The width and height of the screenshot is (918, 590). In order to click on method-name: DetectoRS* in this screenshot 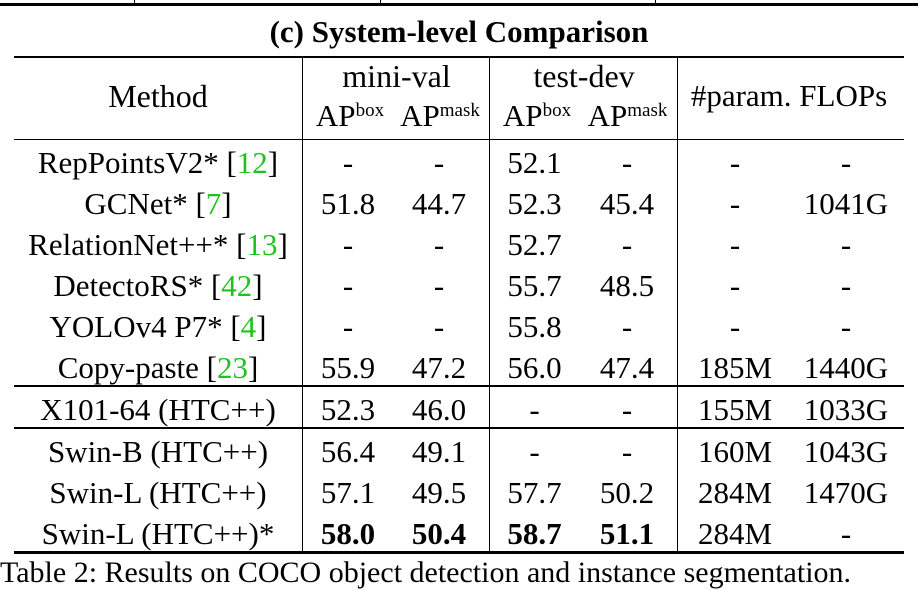, I will do `click(128, 285)`.